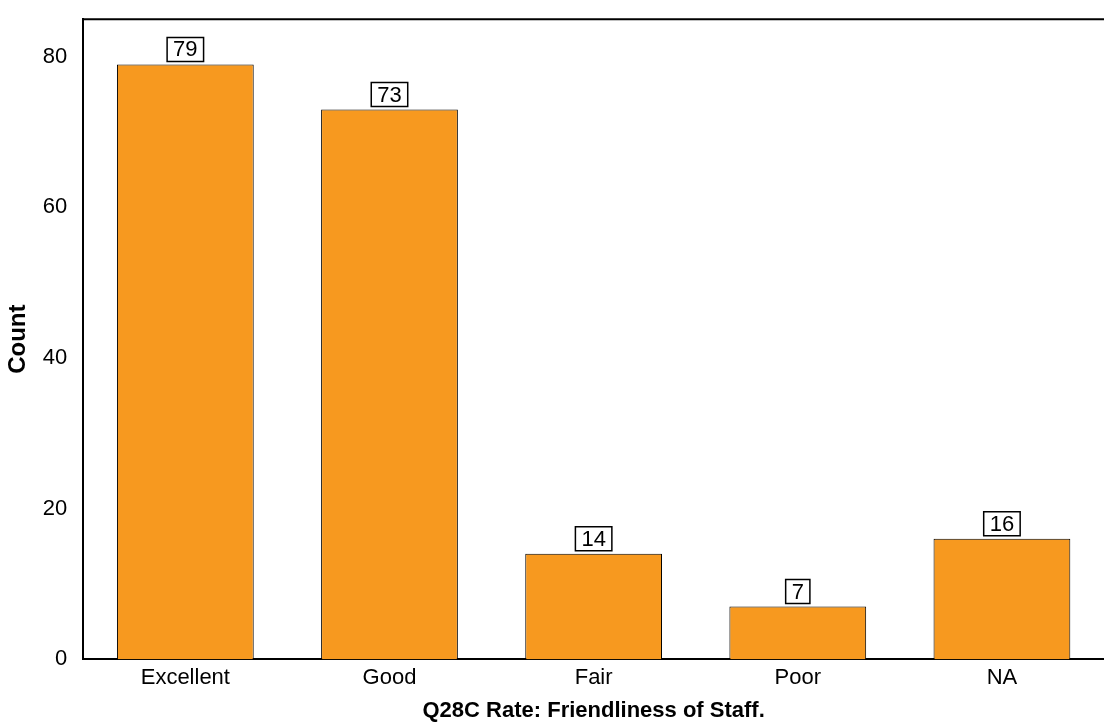  Describe the element at coordinates (798, 677) in the screenshot. I see `x-tick-label: Poor` at that location.